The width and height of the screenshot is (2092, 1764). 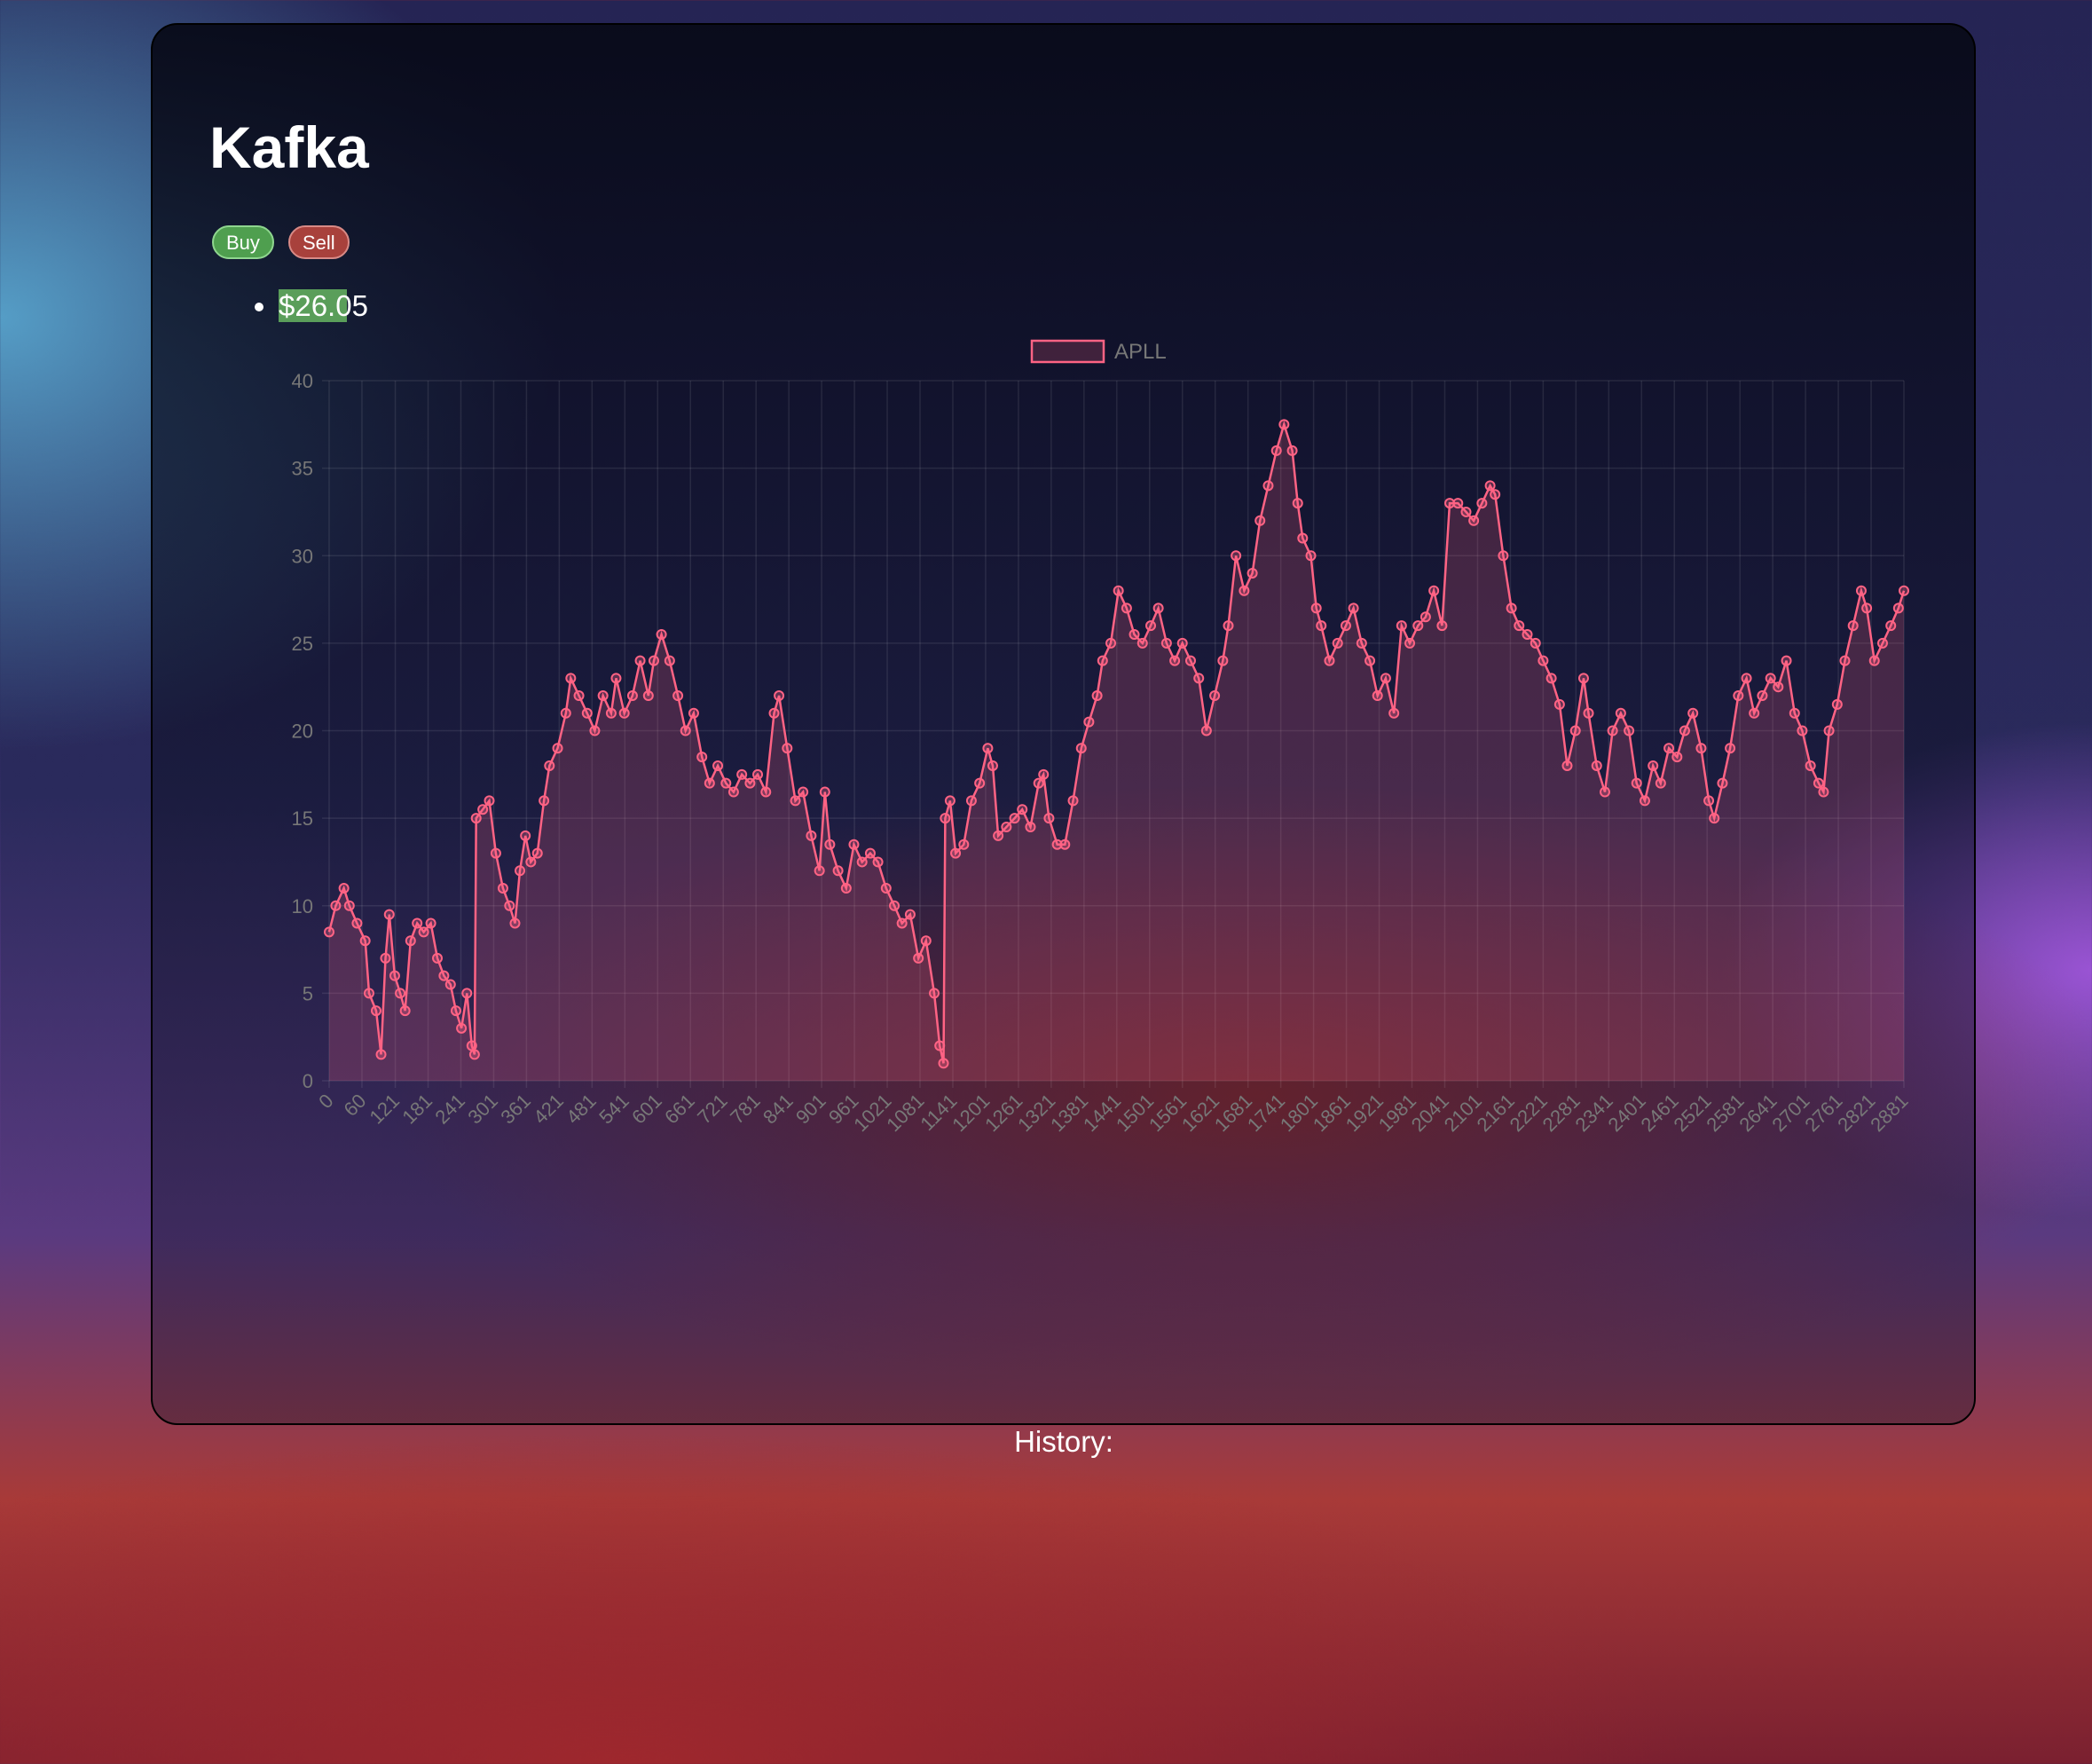 What do you see at coordinates (319, 242) in the screenshot?
I see `sell-button: Sell` at bounding box center [319, 242].